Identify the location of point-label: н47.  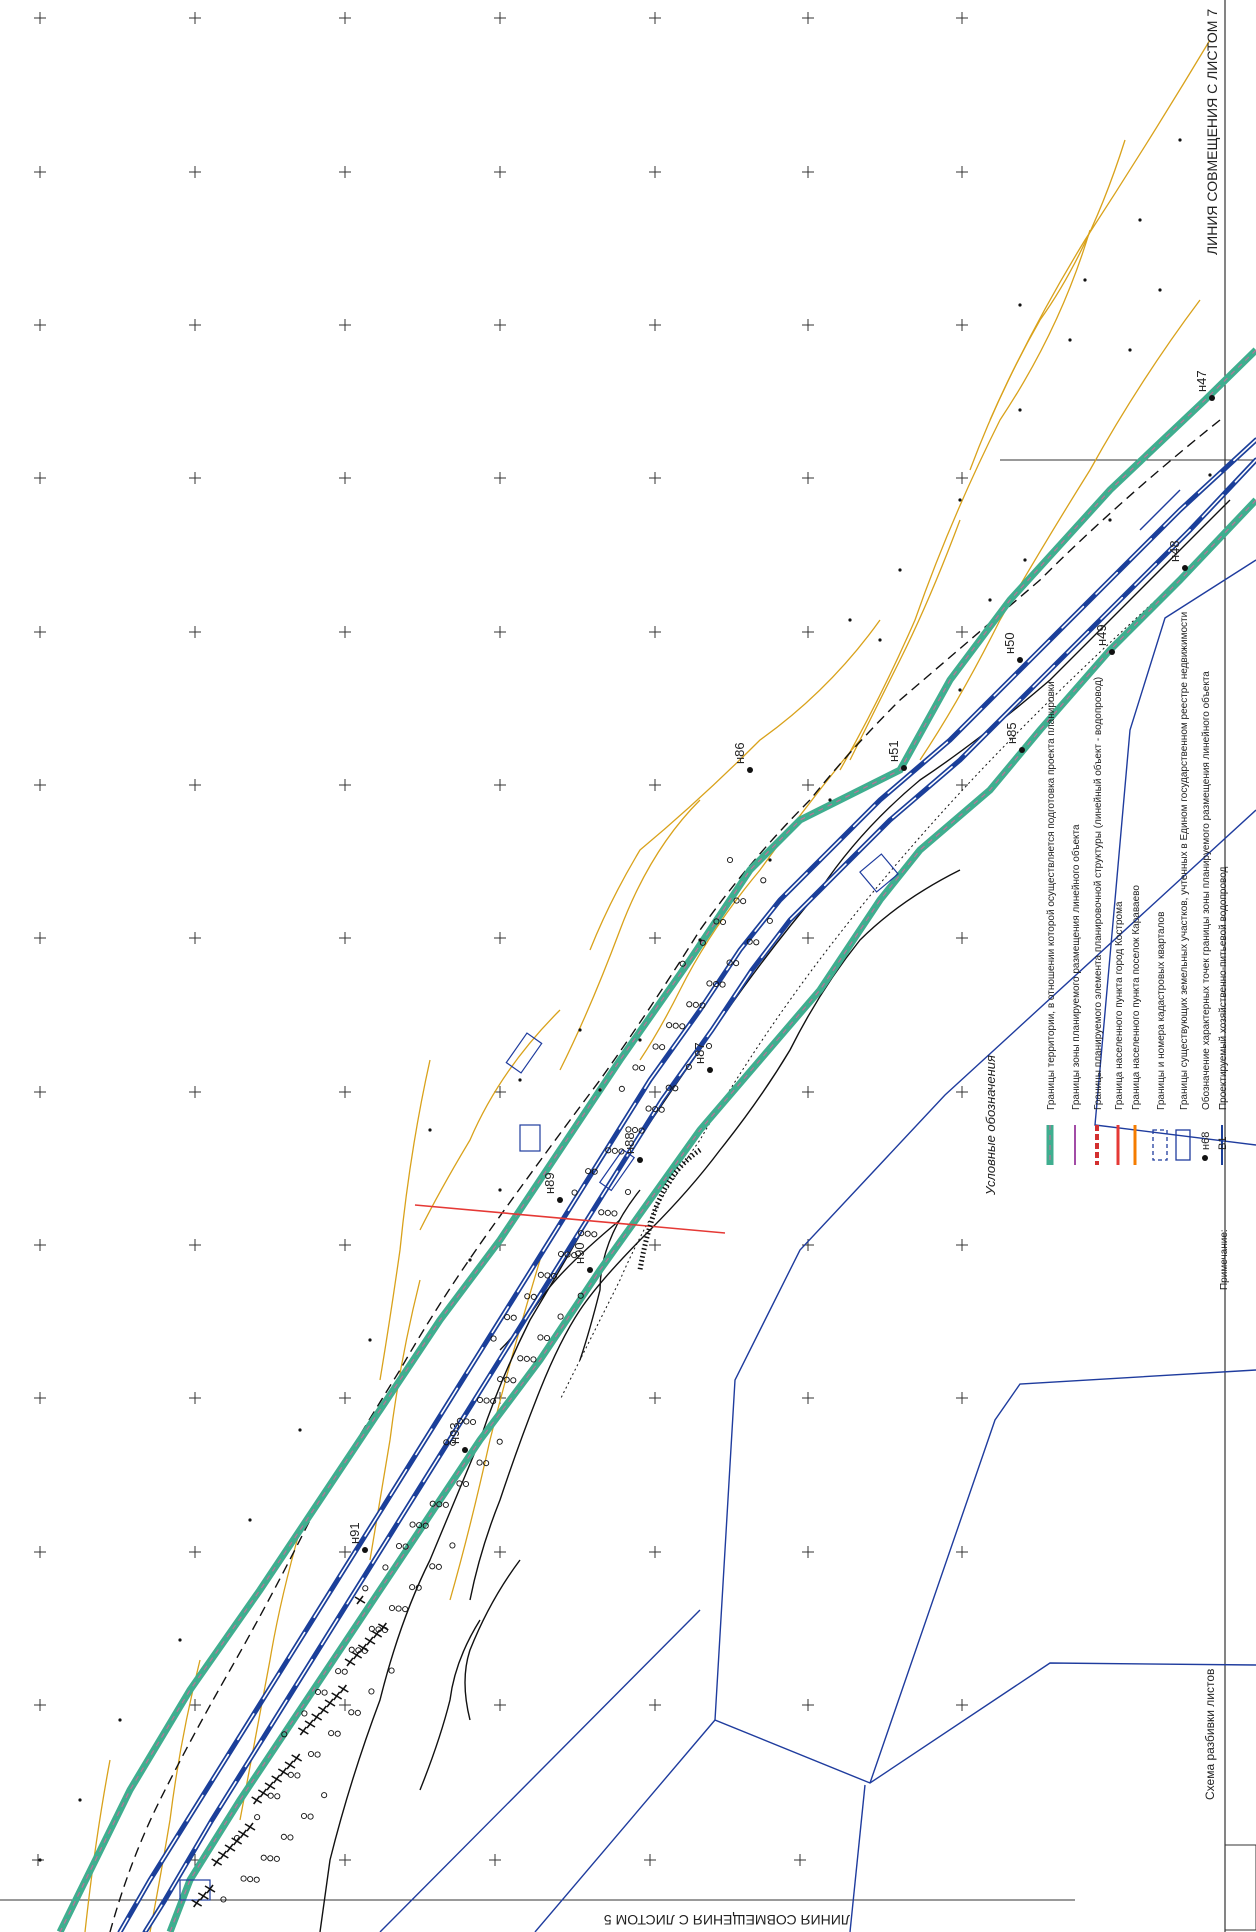
(1201, 381).